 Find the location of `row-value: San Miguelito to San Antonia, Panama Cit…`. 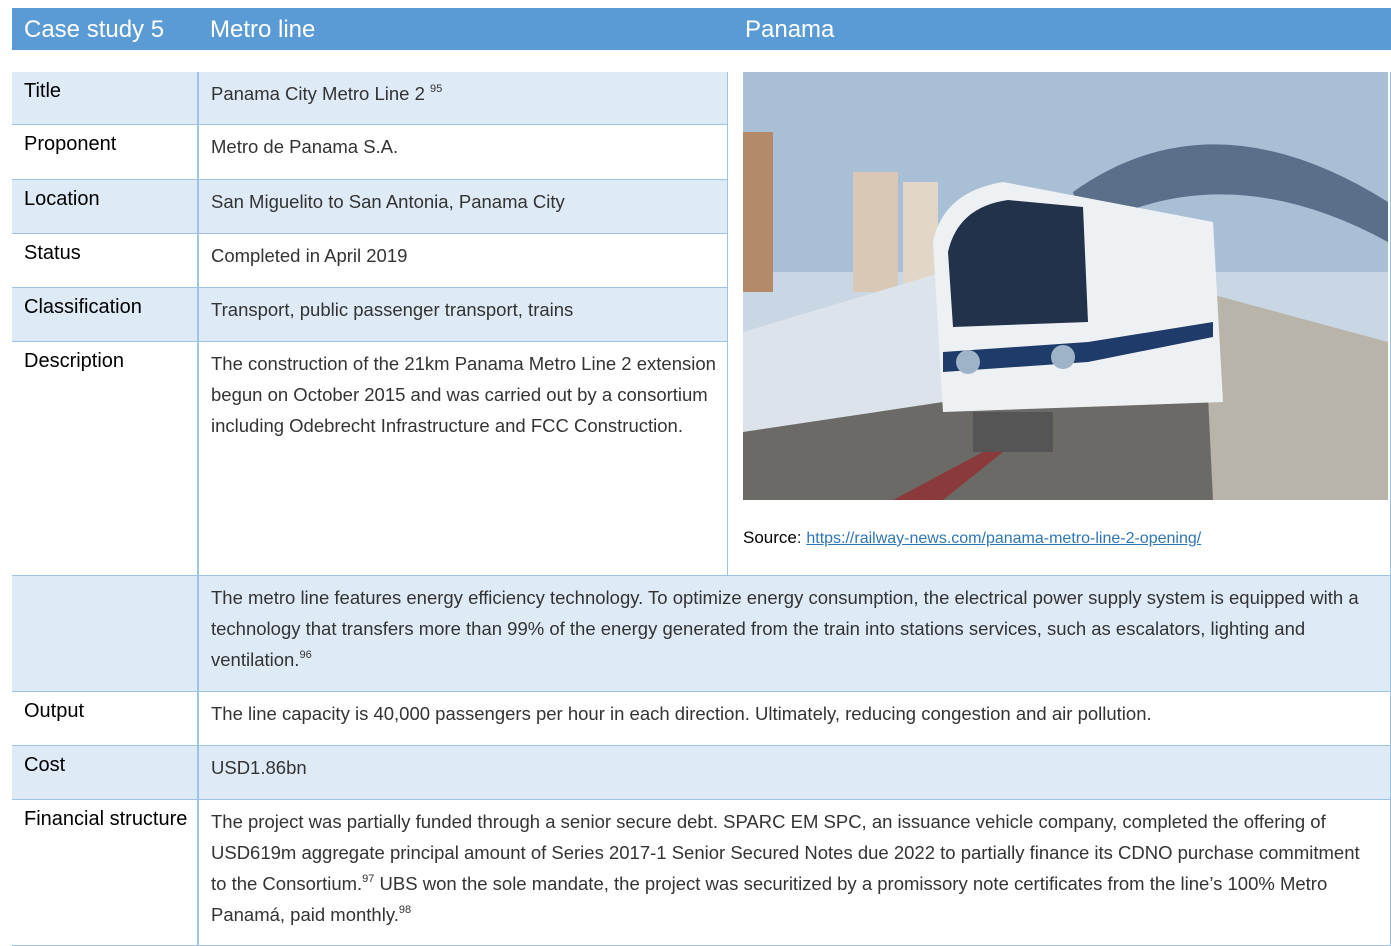

row-value: San Miguelito to San Antonia, Panama Cit… is located at coordinates (463, 207).